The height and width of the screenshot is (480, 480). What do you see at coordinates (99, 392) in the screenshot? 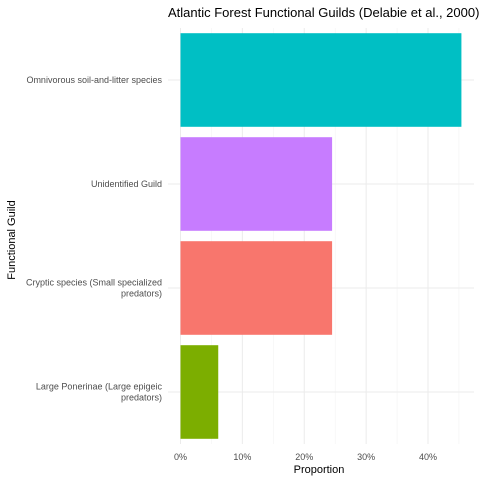
I see `category-label: Large Ponerinae (Large epigeic predators)` at bounding box center [99, 392].